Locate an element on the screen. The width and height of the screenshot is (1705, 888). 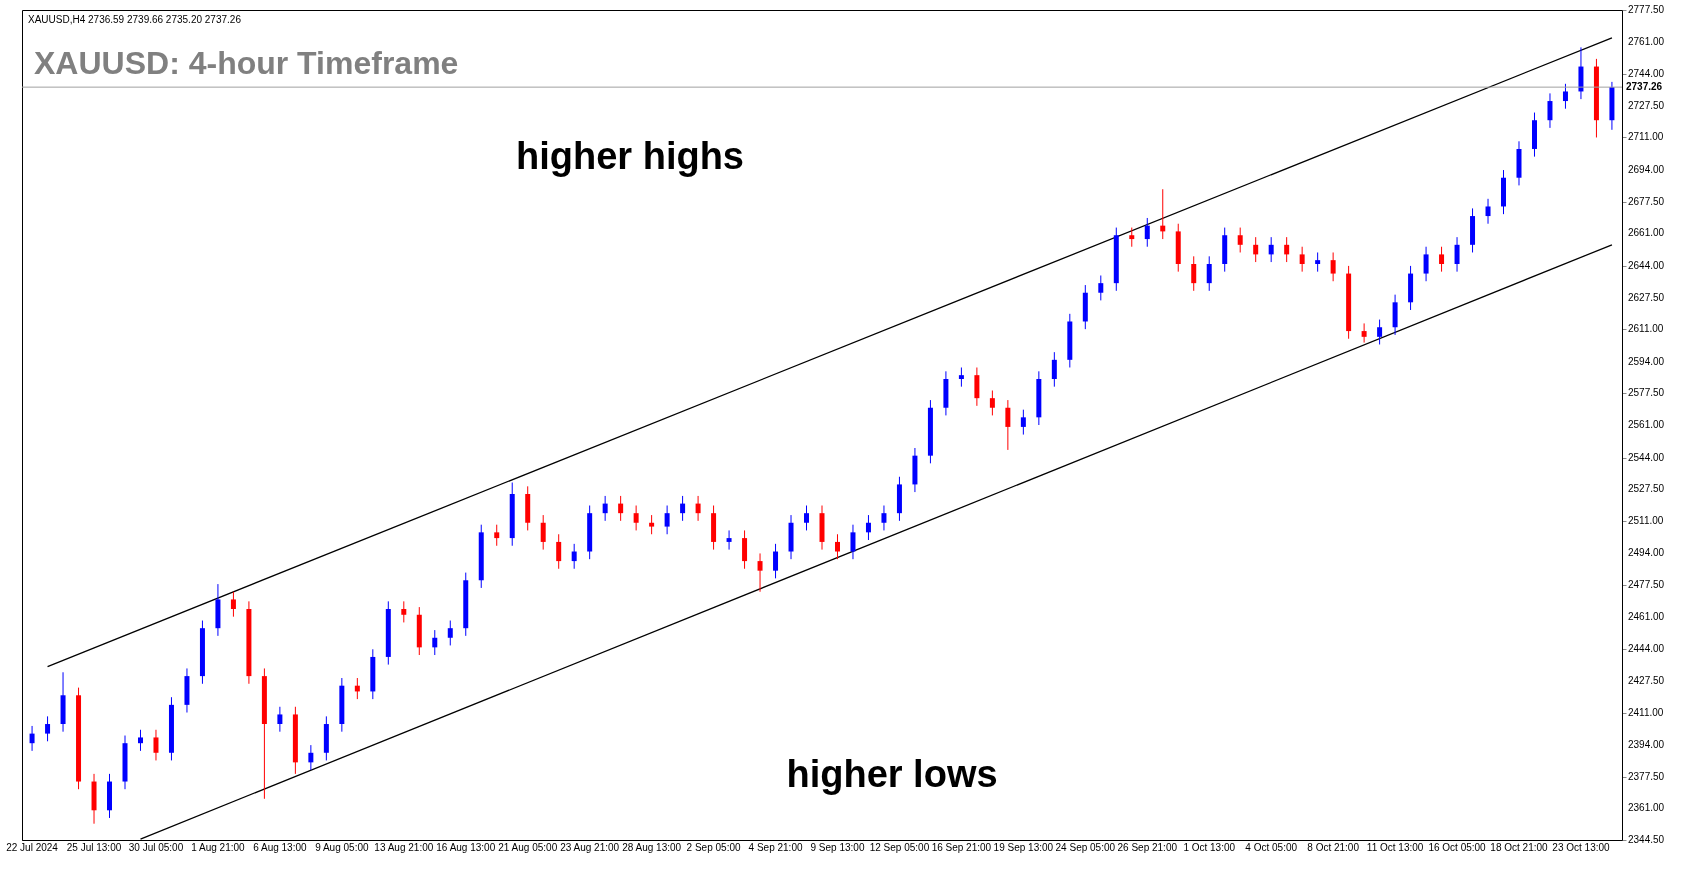
x-tick-label: 23 Oct 13:00 is located at coordinates (1581, 847).